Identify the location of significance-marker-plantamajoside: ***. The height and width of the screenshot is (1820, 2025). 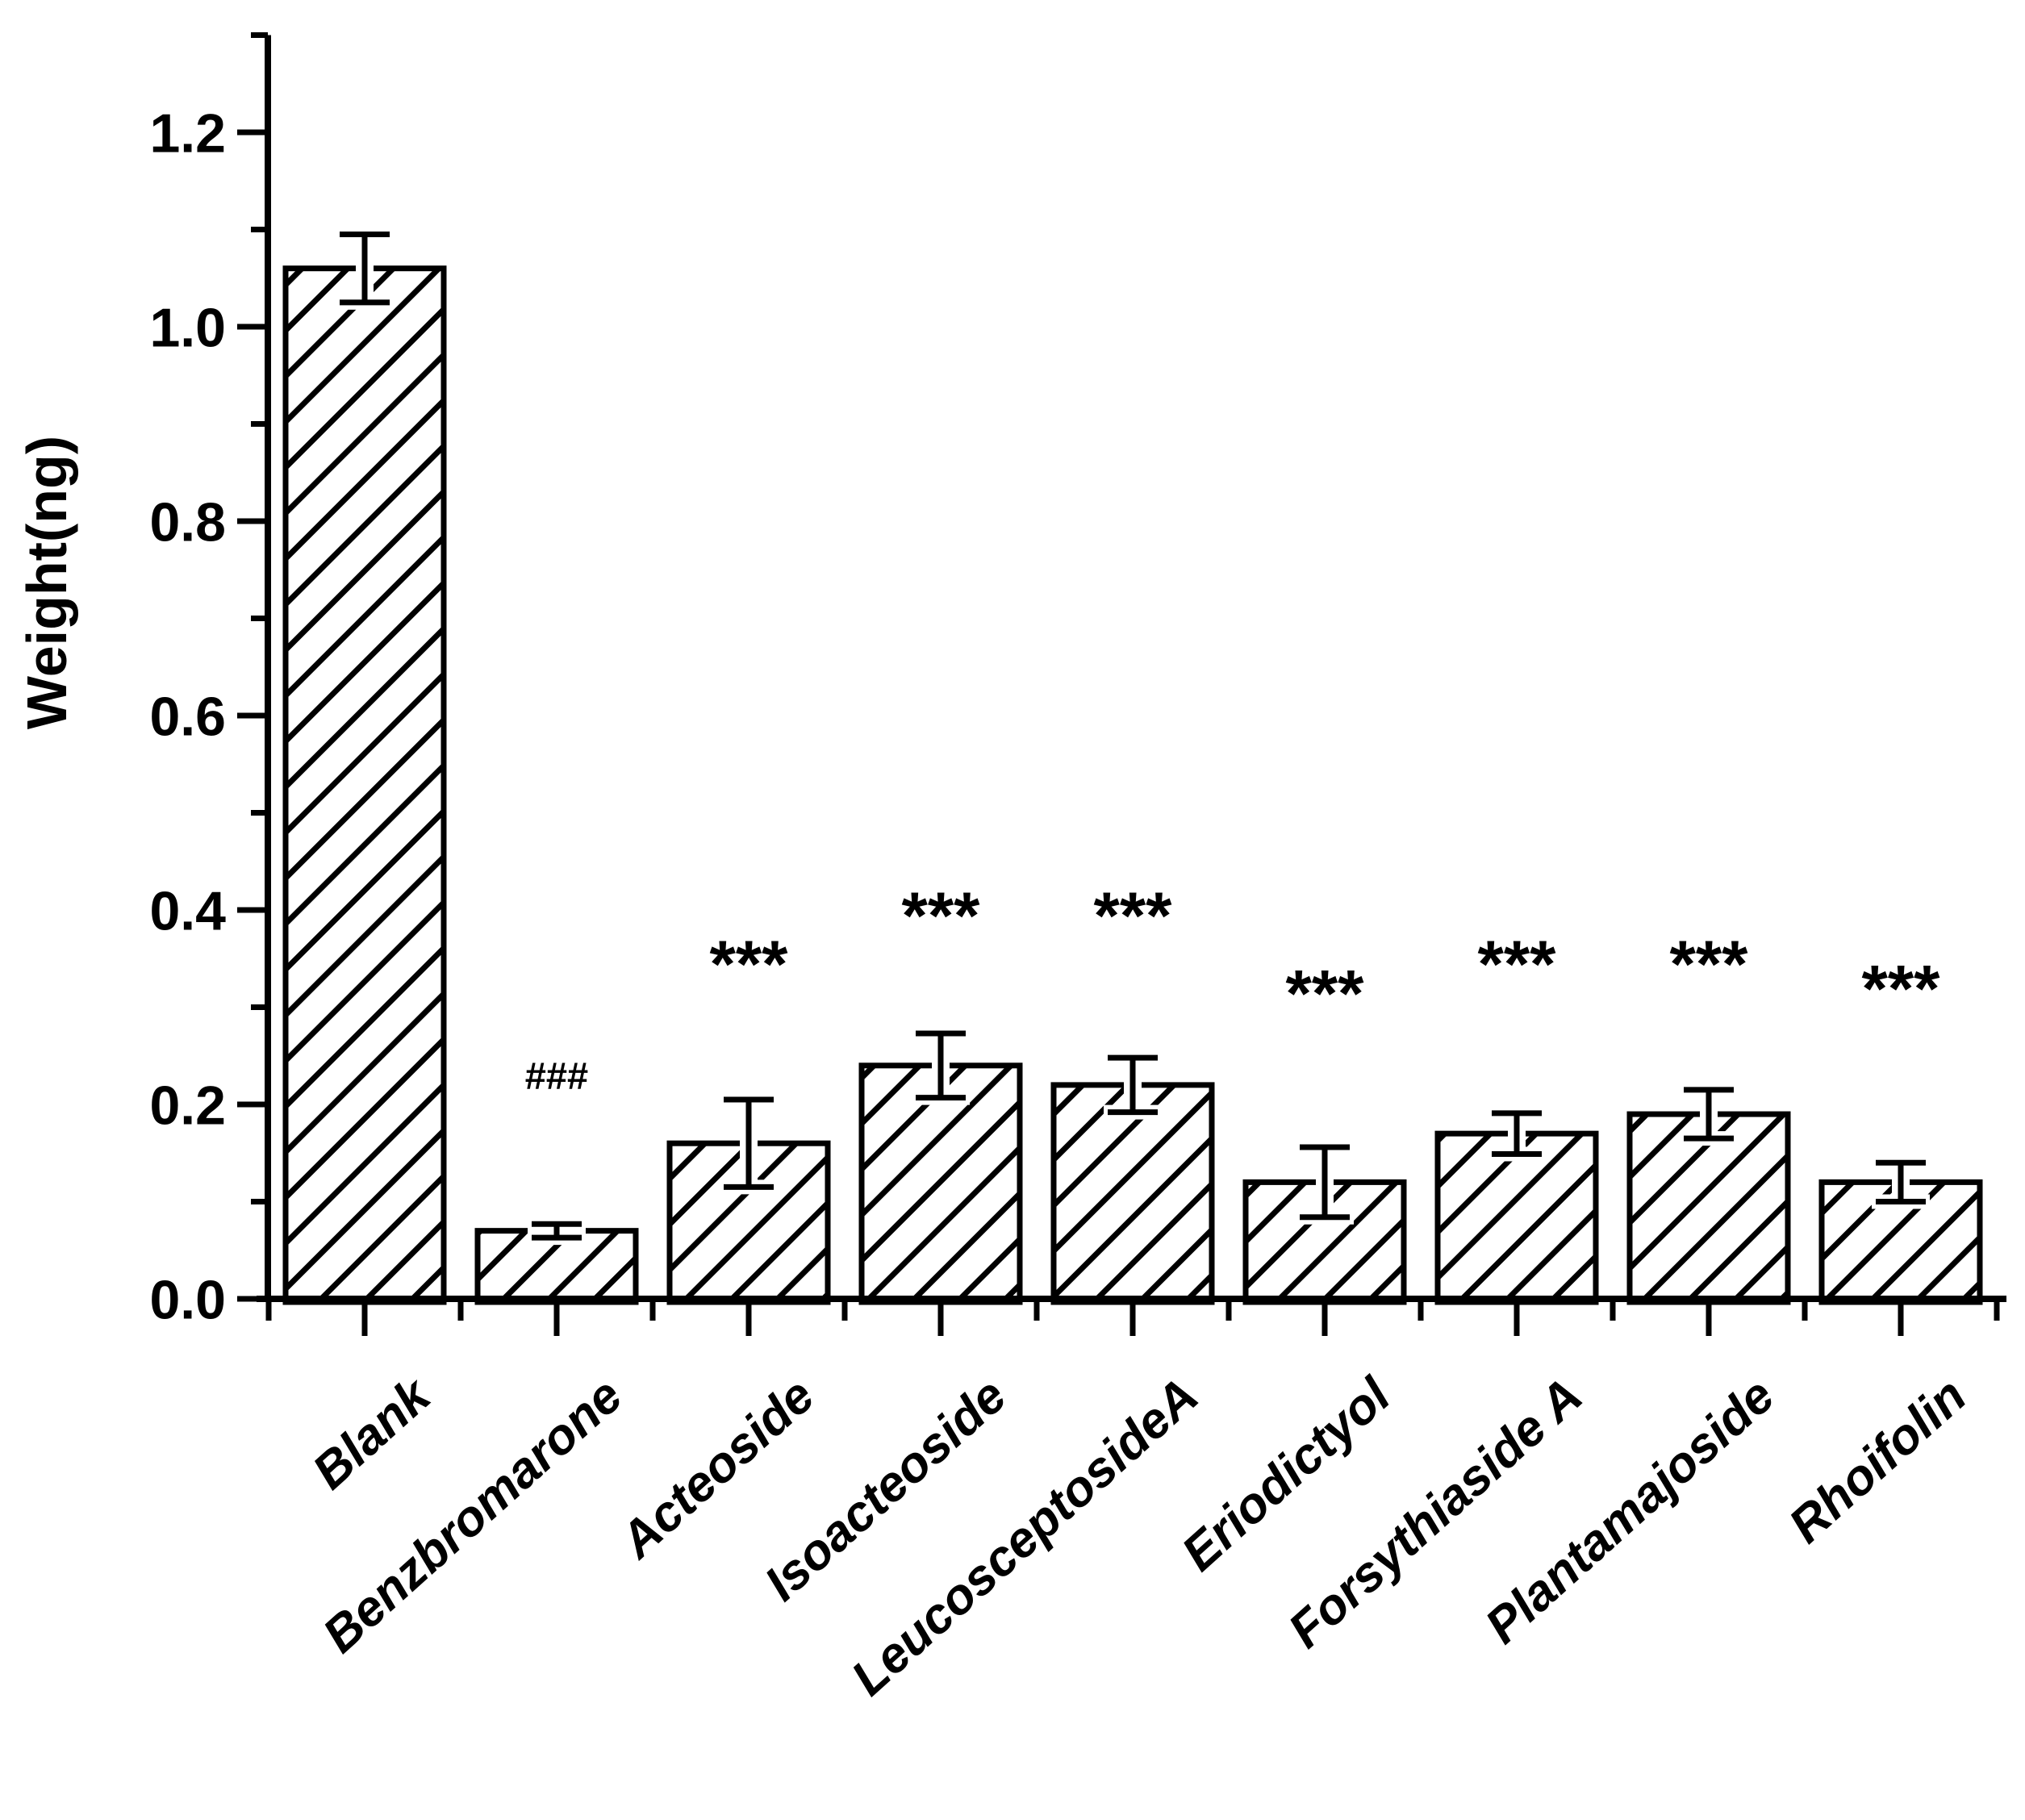
(1709, 964).